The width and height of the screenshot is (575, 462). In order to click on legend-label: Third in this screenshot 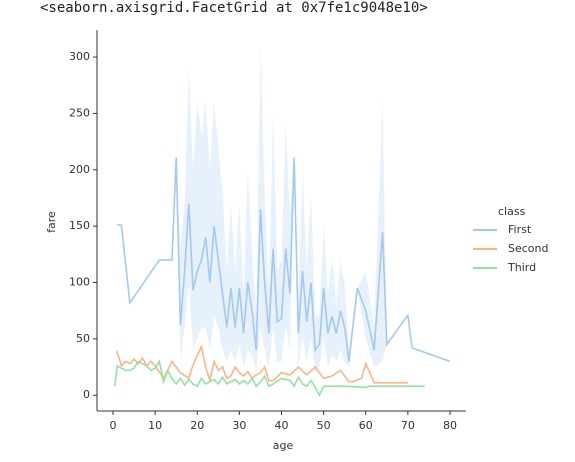, I will do `click(521, 267)`.